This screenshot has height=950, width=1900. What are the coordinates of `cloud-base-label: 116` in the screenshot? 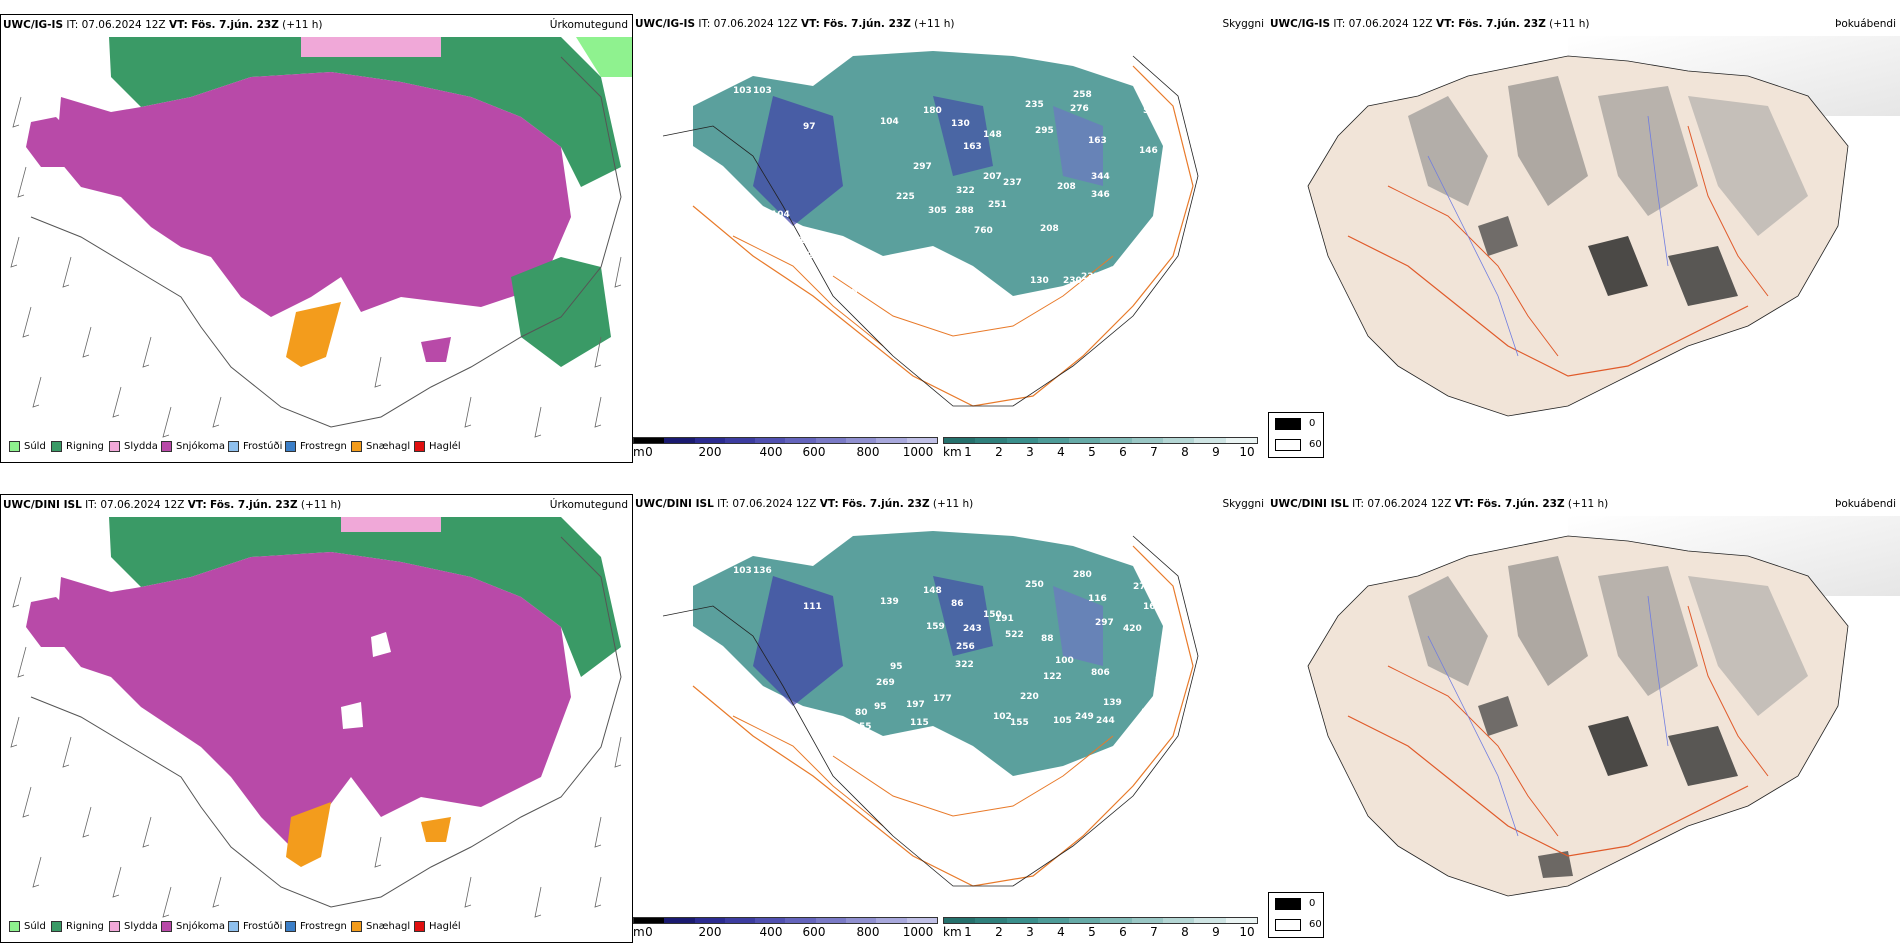 It's located at (1097, 599).